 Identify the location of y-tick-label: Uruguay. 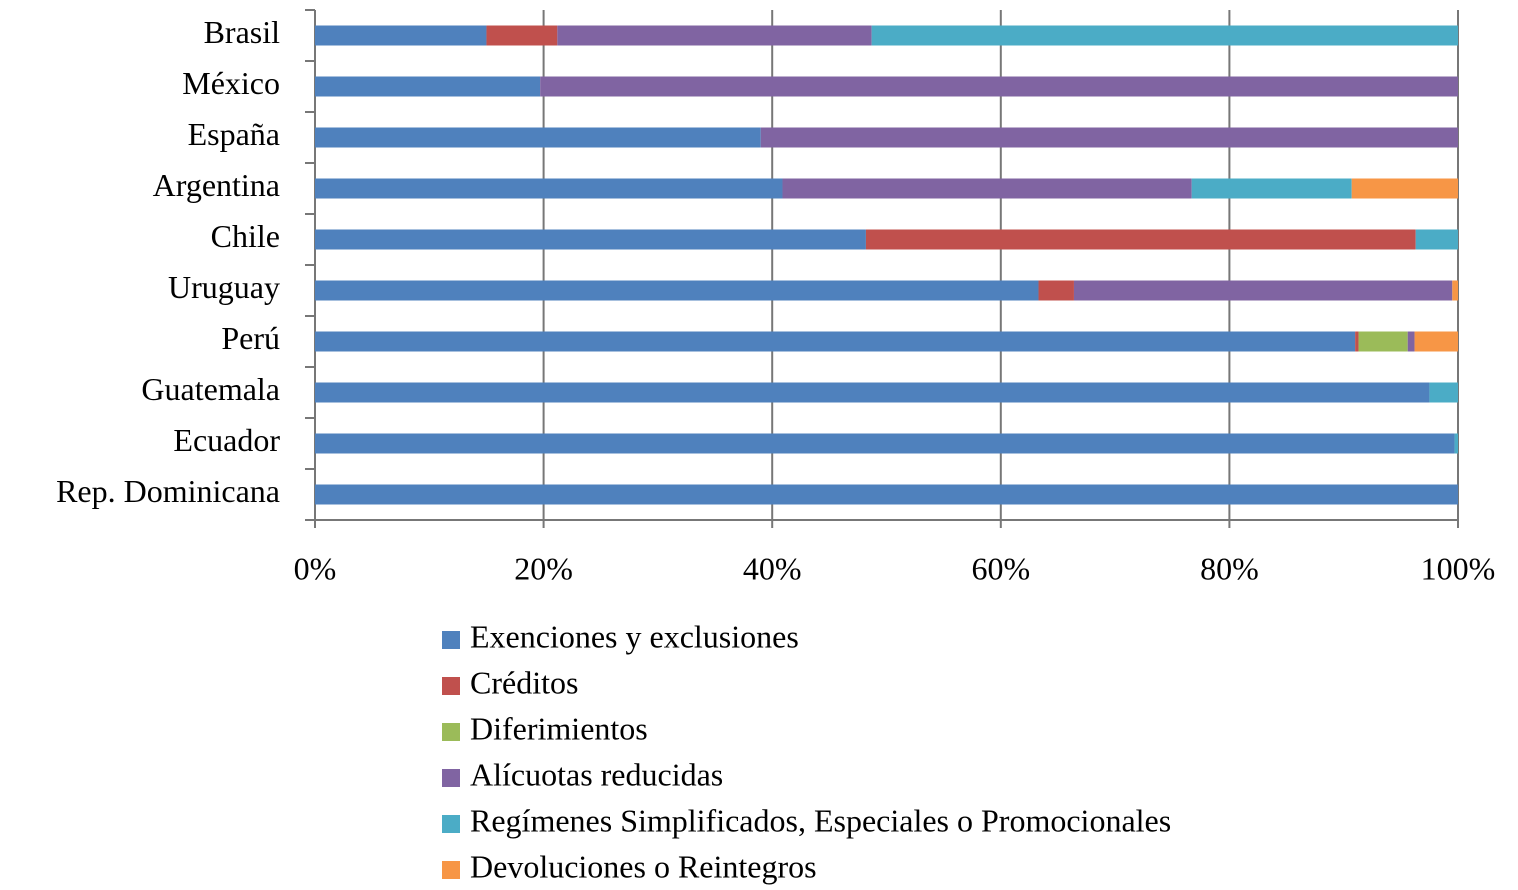
(224, 287).